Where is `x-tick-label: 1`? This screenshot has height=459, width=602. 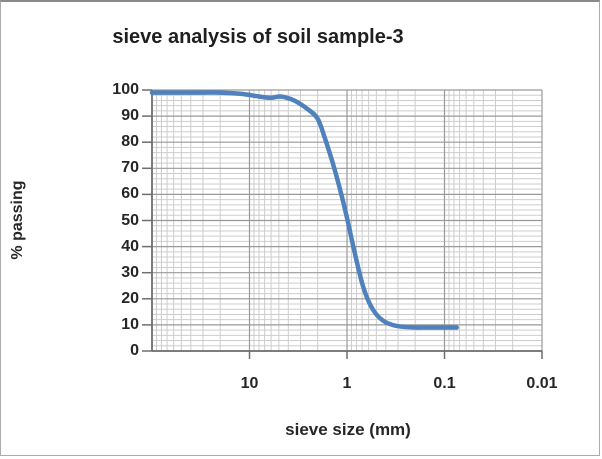 x-tick-label: 1 is located at coordinates (347, 383).